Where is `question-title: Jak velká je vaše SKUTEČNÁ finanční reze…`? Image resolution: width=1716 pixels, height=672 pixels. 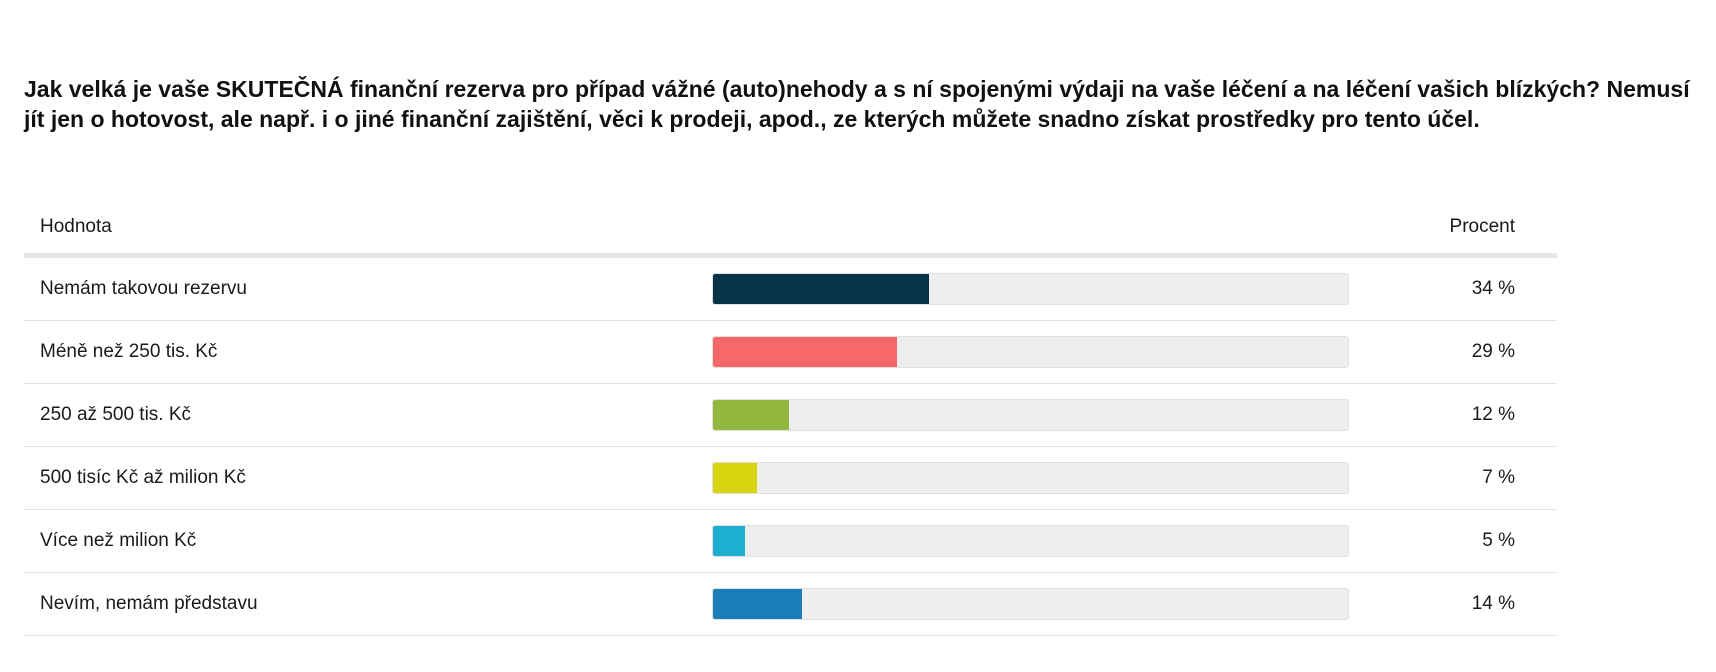
question-title: Jak velká je vaše SKUTEČNÁ finanční reze… is located at coordinates (857, 104).